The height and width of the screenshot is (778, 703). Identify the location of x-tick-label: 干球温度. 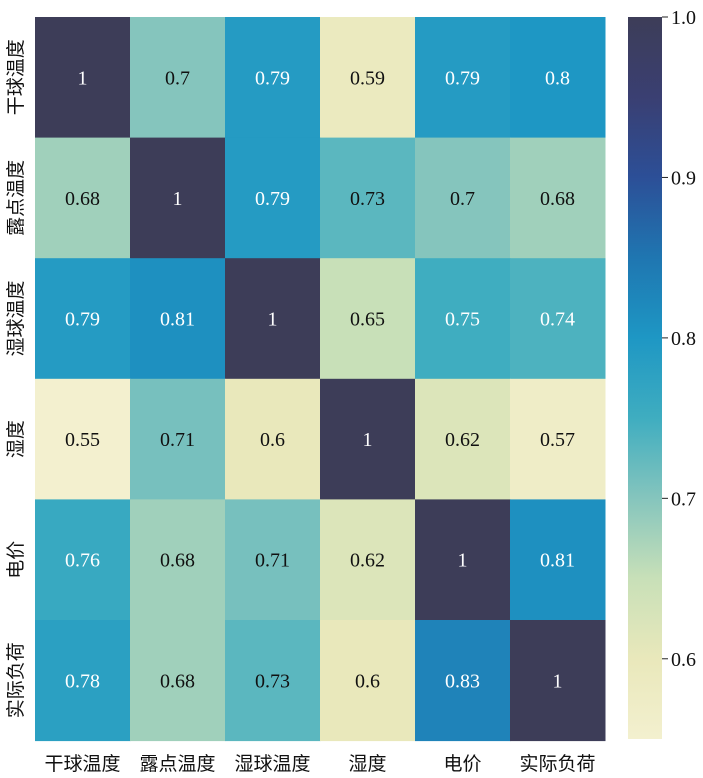
(82, 764).